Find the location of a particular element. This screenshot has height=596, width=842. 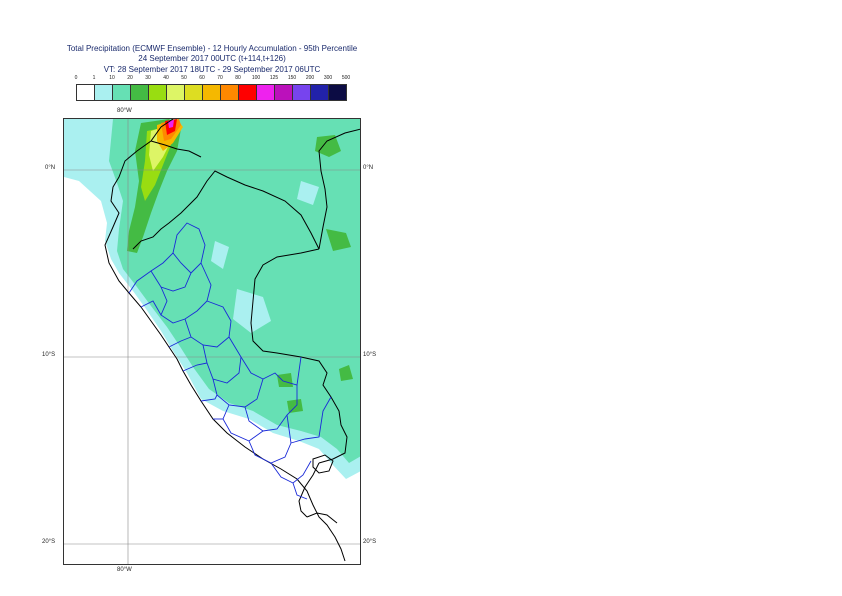

lon-label-top: 80°W is located at coordinates (124, 111).